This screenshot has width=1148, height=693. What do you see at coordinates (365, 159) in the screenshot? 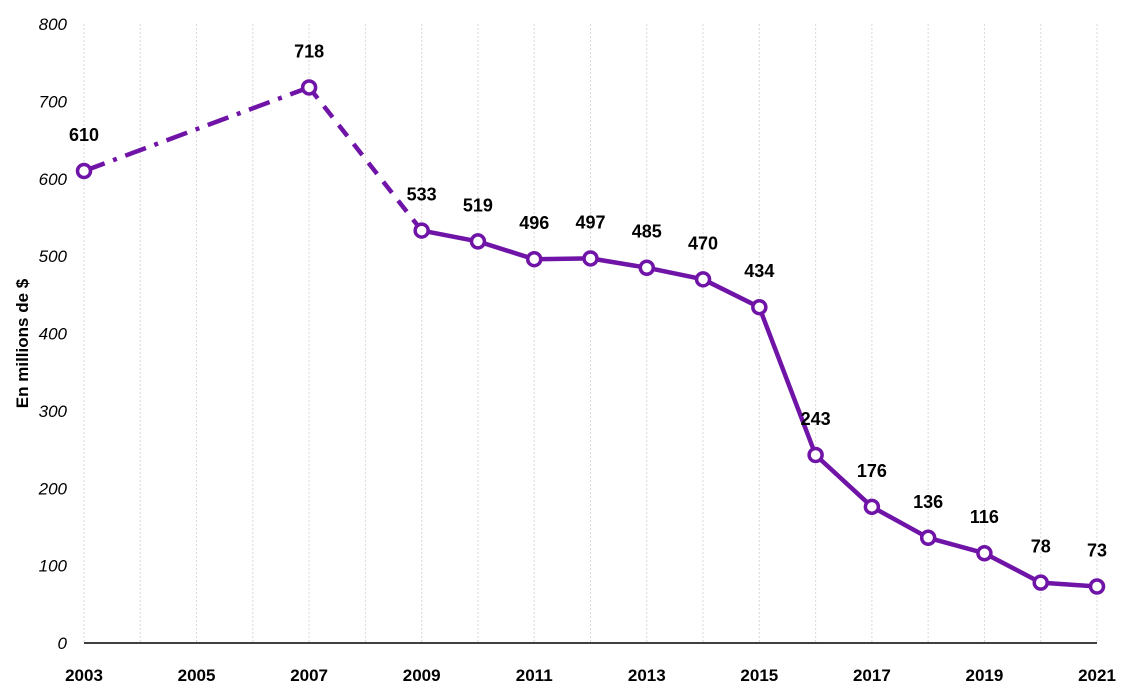
I see `series-line-dashed` at bounding box center [365, 159].